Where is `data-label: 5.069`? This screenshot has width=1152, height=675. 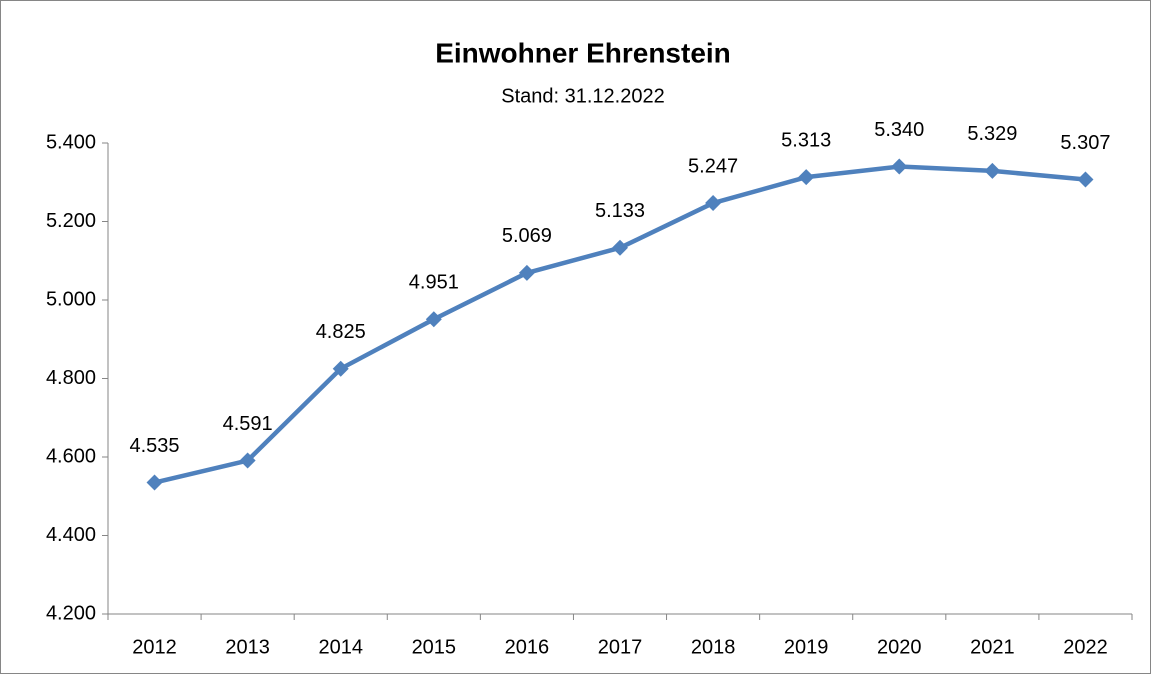 data-label: 5.069 is located at coordinates (527, 236).